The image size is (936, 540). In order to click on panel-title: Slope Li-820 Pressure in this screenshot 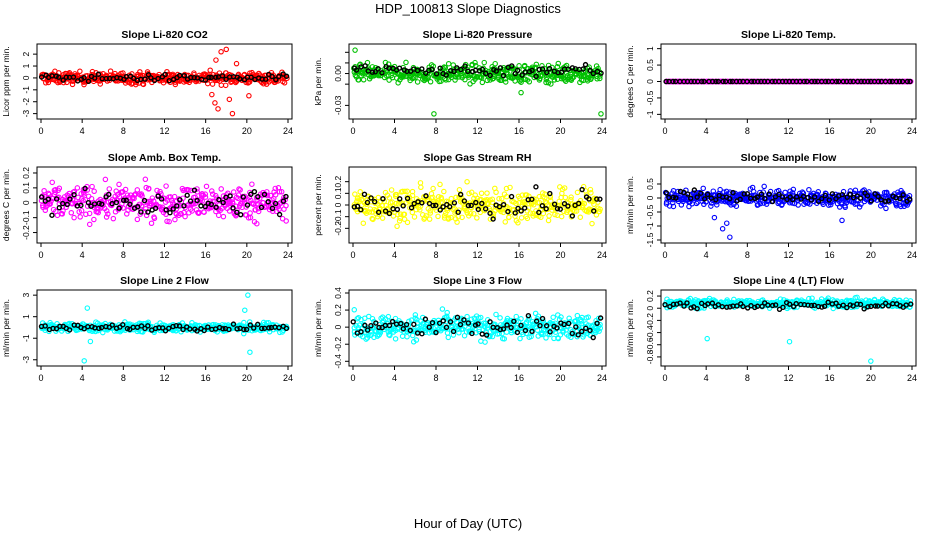, I will do `click(478, 35)`.